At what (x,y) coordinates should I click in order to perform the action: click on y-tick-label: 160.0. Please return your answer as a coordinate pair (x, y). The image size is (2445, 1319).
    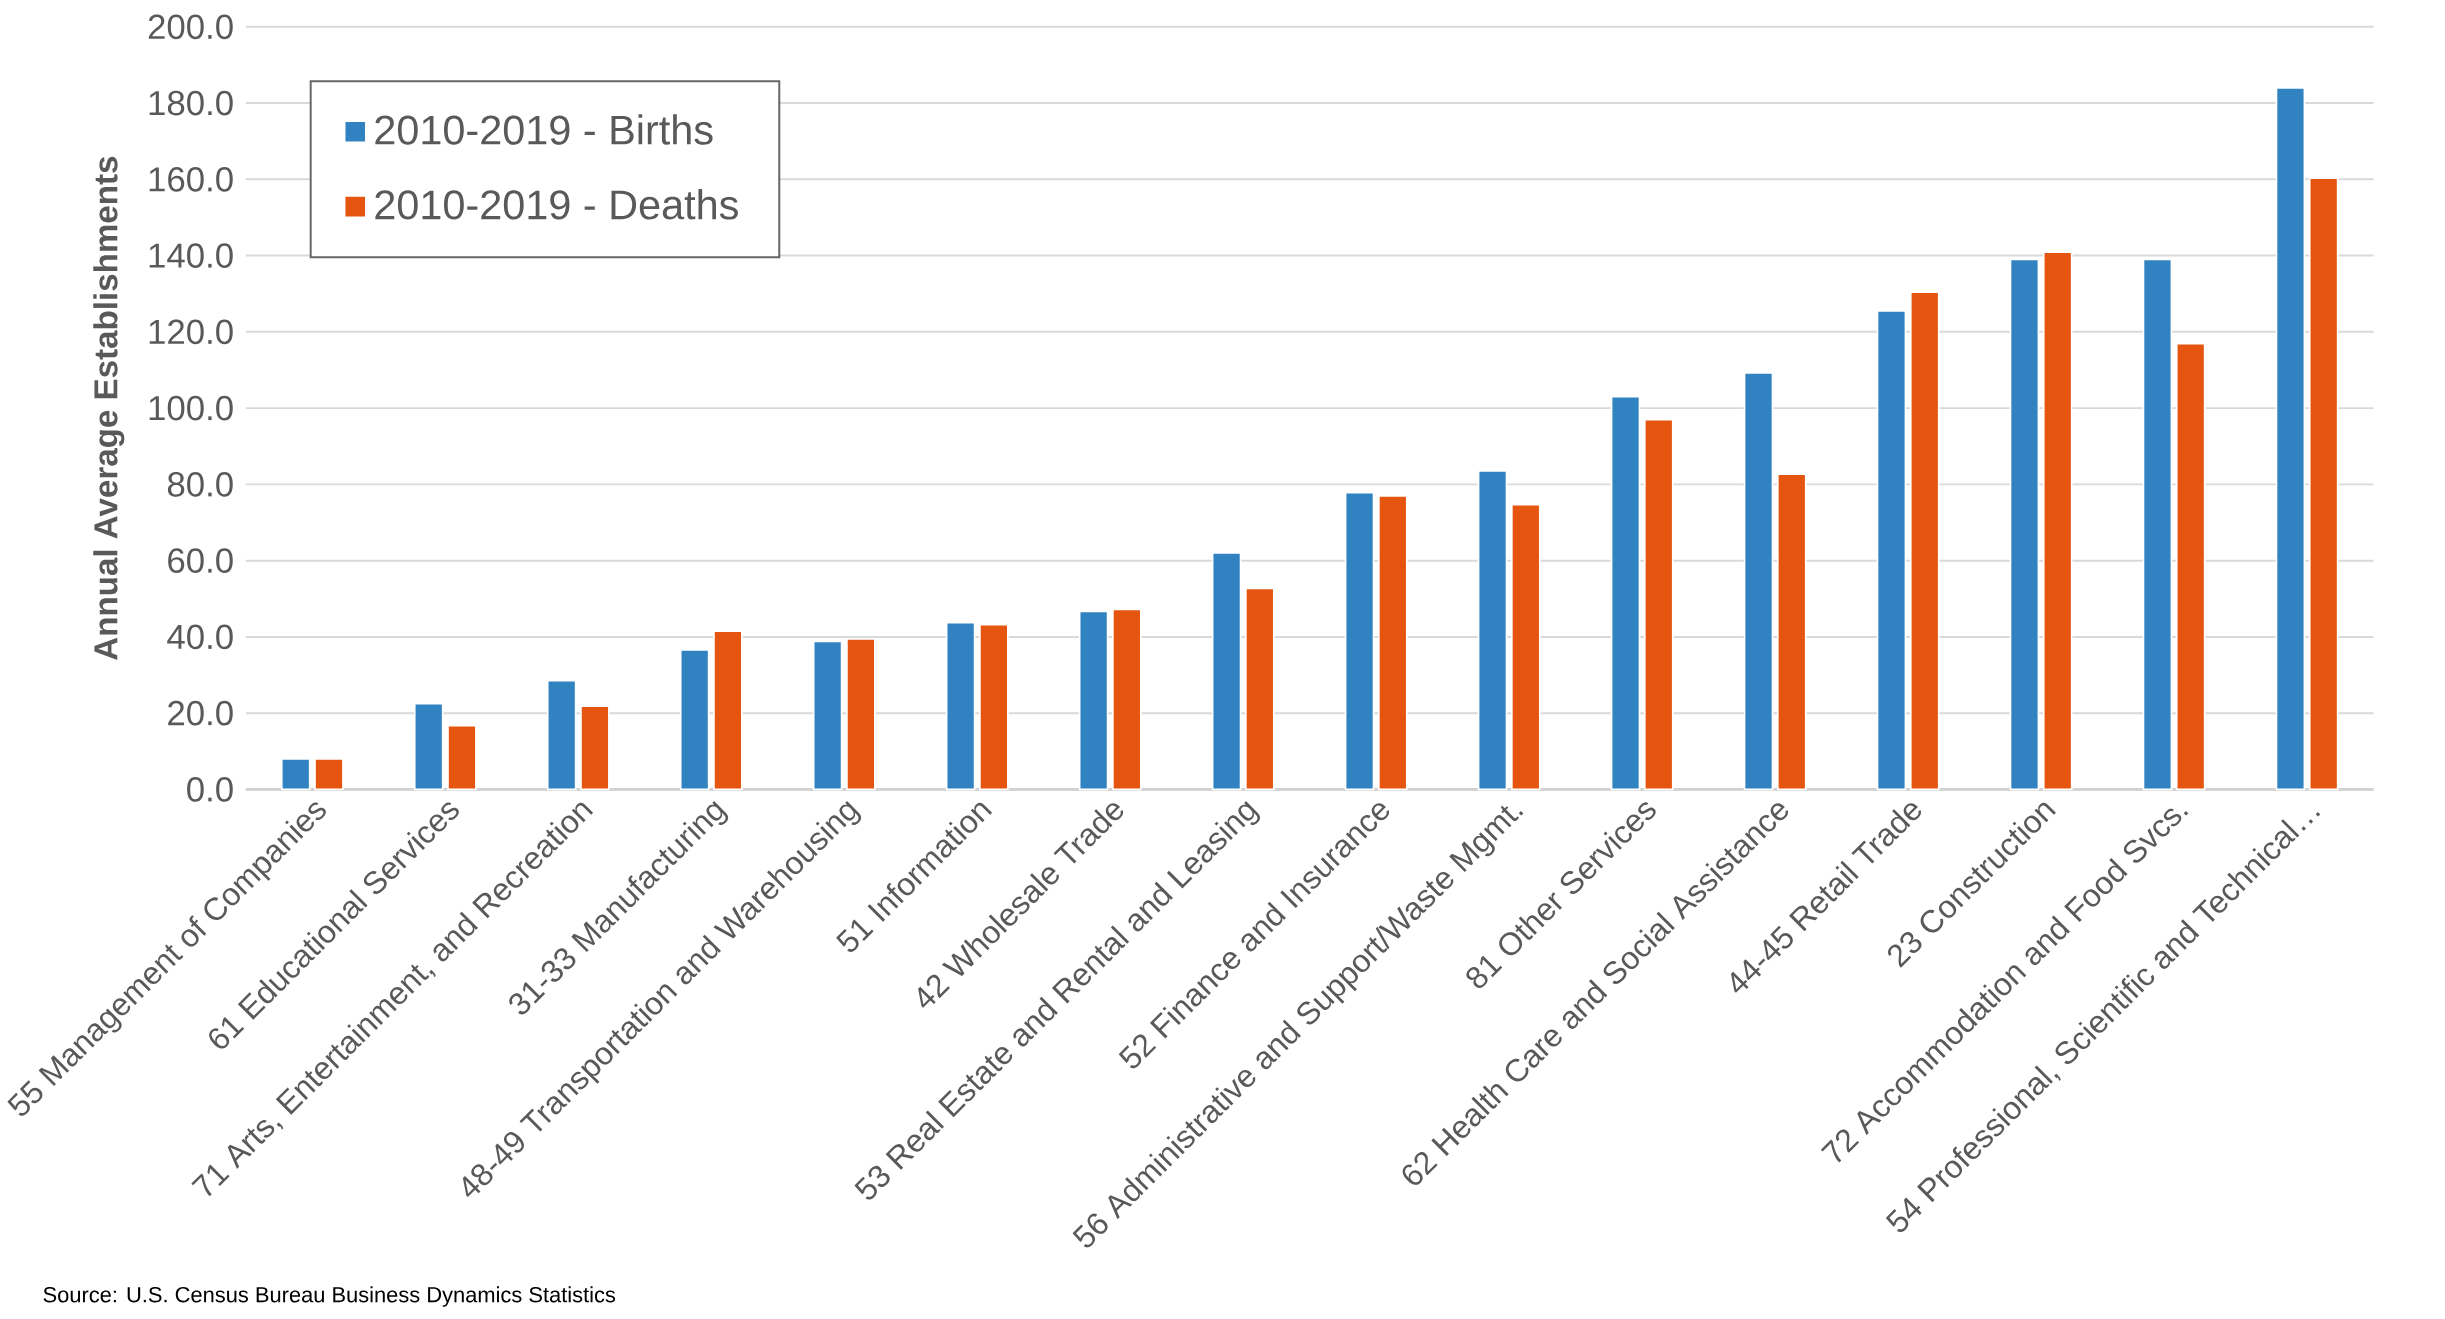
    Looking at the image, I should click on (191, 179).